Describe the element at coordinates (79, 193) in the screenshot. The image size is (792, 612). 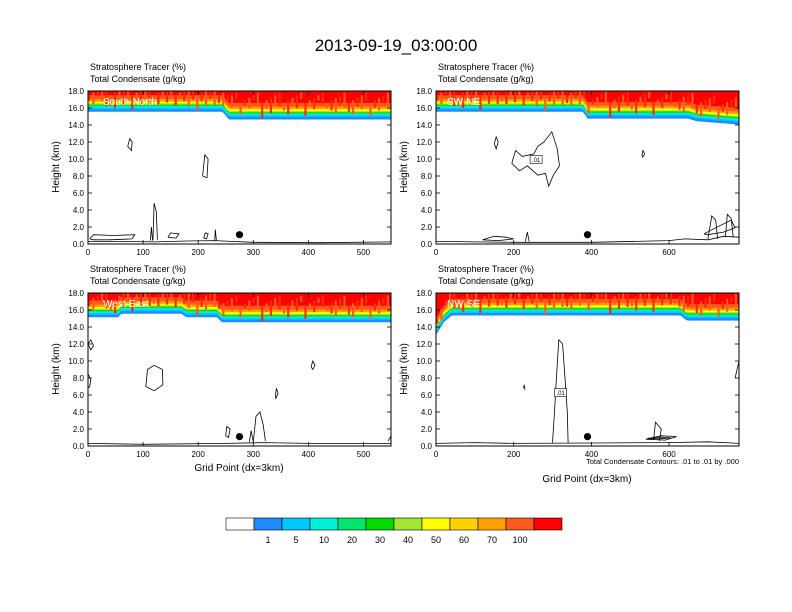
I see `y-tick-label: 6.0` at that location.